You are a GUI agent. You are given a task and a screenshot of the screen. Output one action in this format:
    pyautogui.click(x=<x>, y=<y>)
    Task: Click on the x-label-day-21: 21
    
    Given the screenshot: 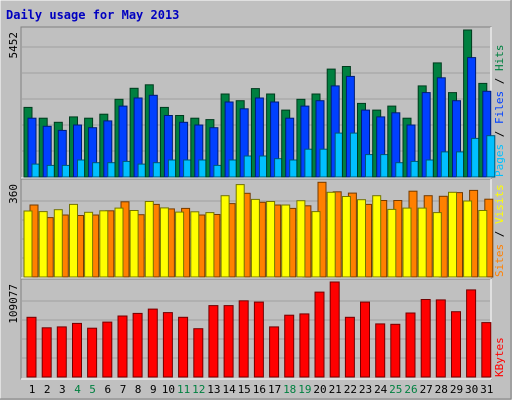 What is the action you would take?
    pyautogui.click(x=335, y=389)
    